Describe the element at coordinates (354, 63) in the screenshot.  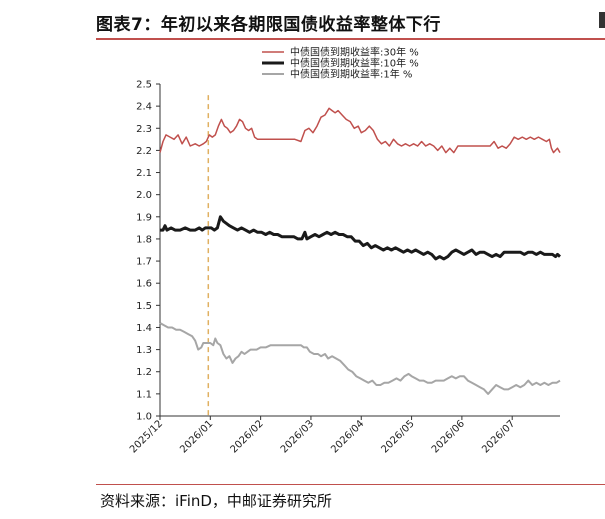
I see `legend-label-1: 中债国债到期收益率:10年 %` at that location.